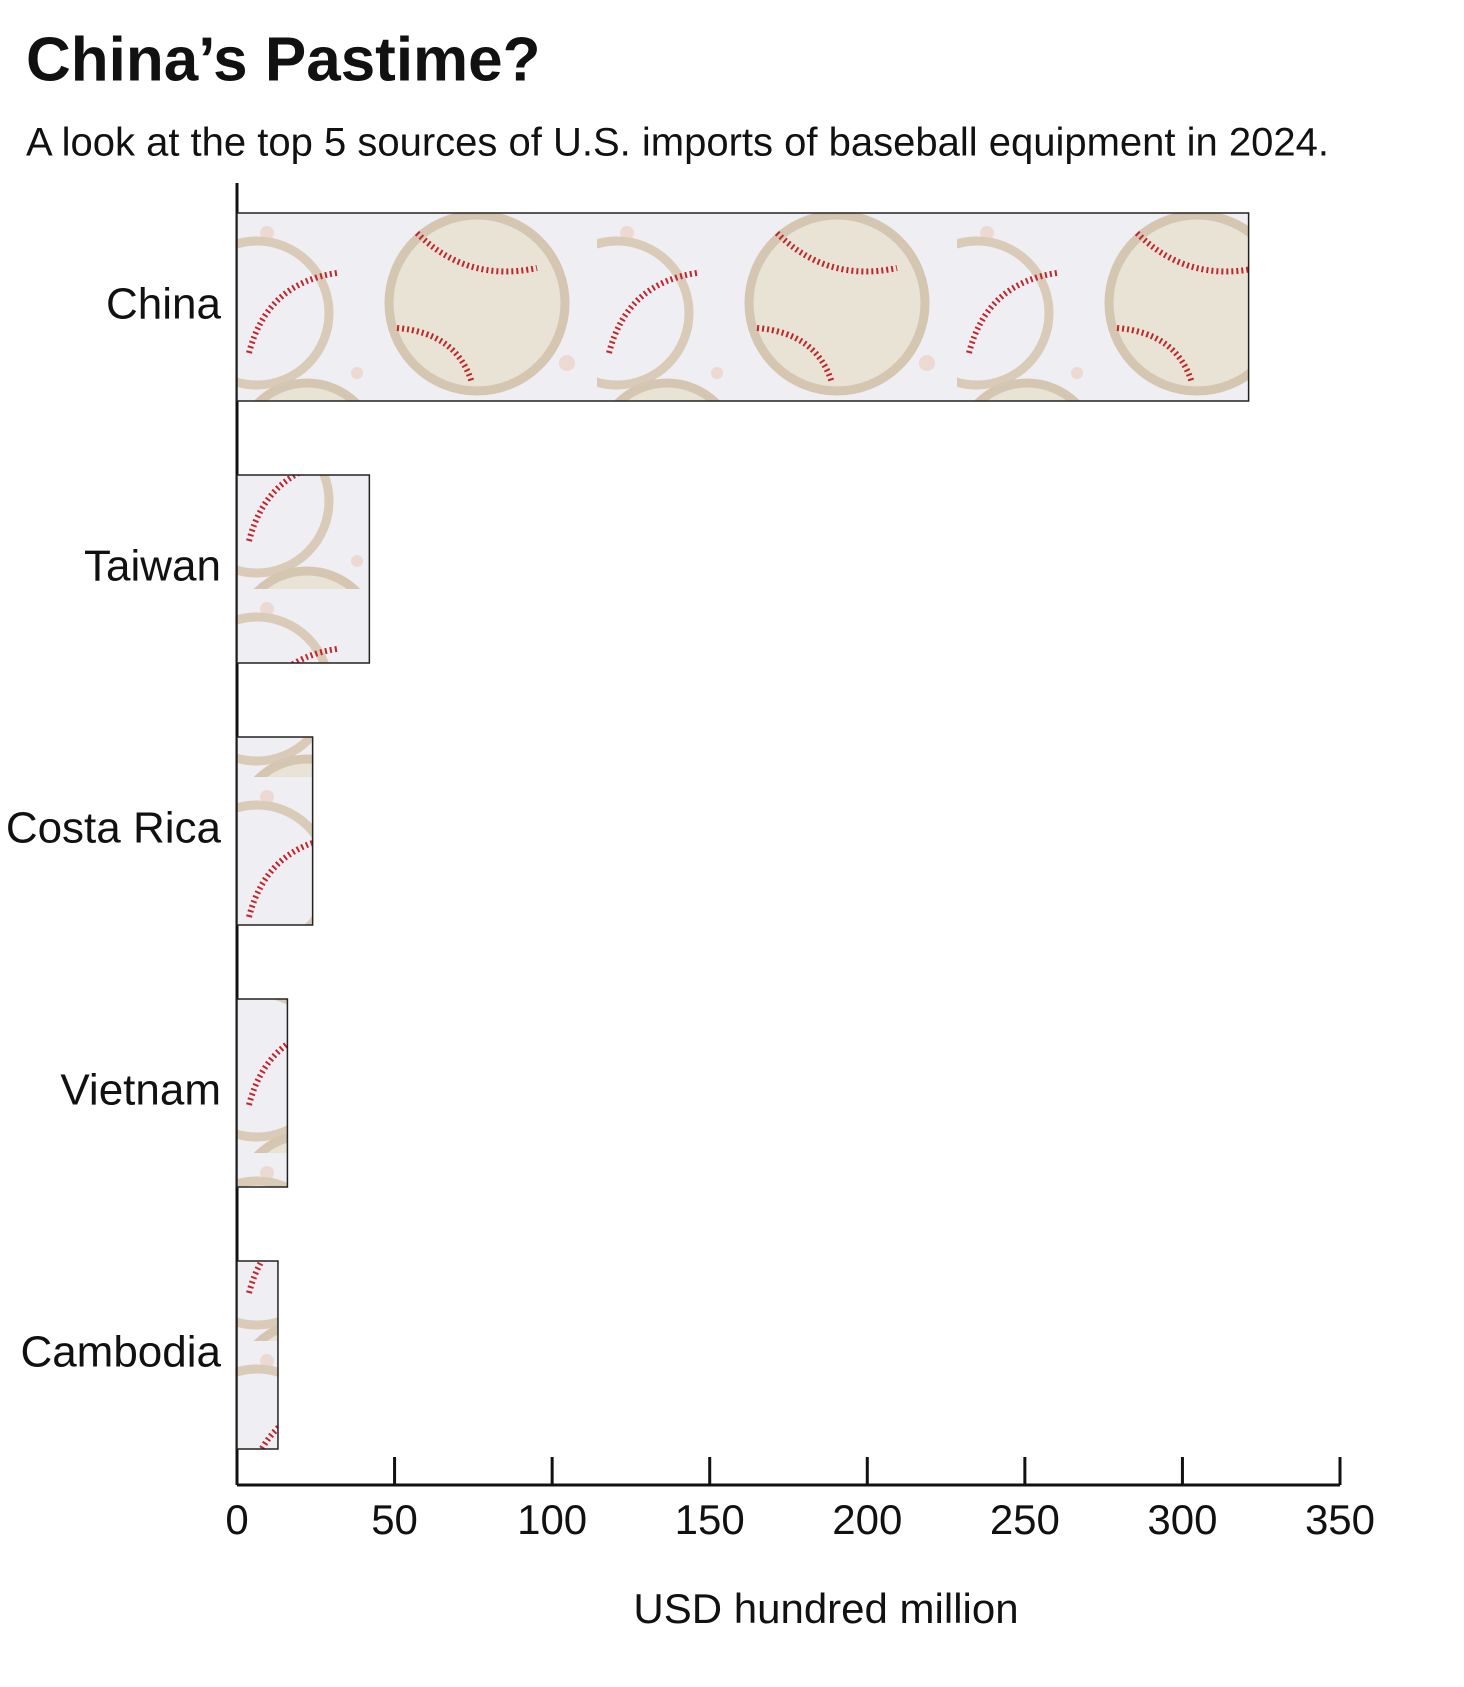  I want to click on x-tick-label: 350, so click(1340, 1519).